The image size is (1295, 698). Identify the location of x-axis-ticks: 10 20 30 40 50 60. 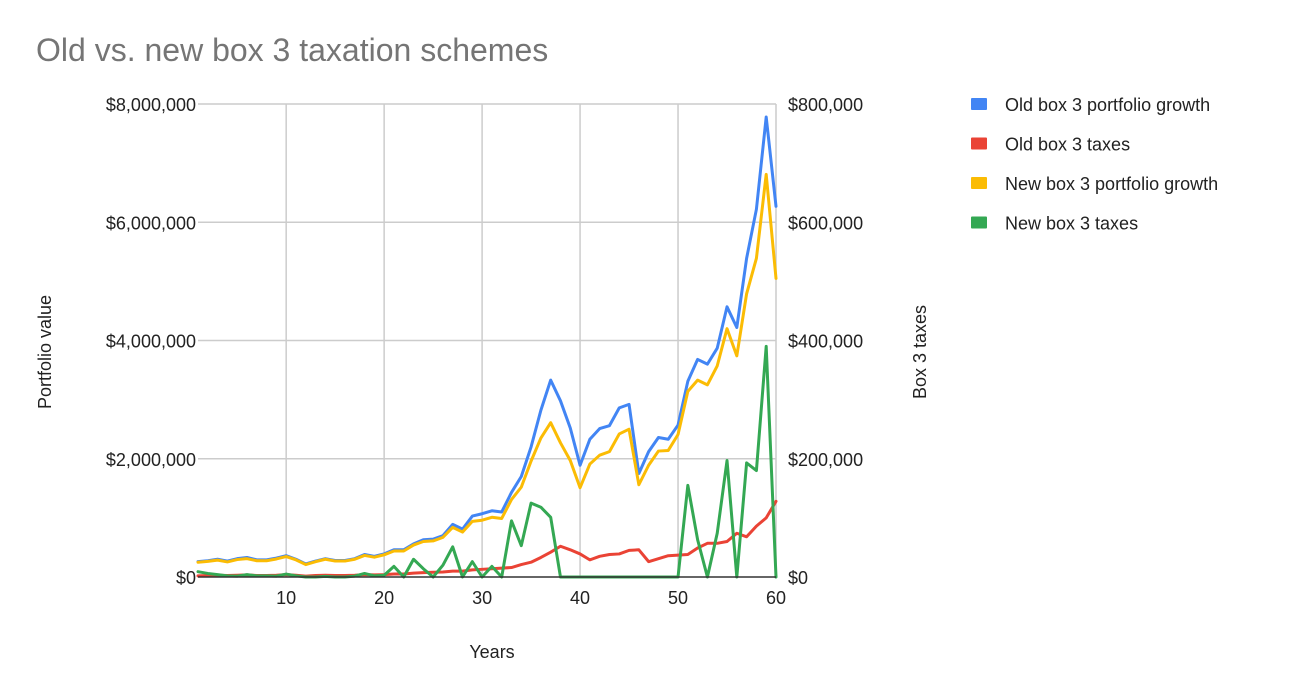
(531, 598).